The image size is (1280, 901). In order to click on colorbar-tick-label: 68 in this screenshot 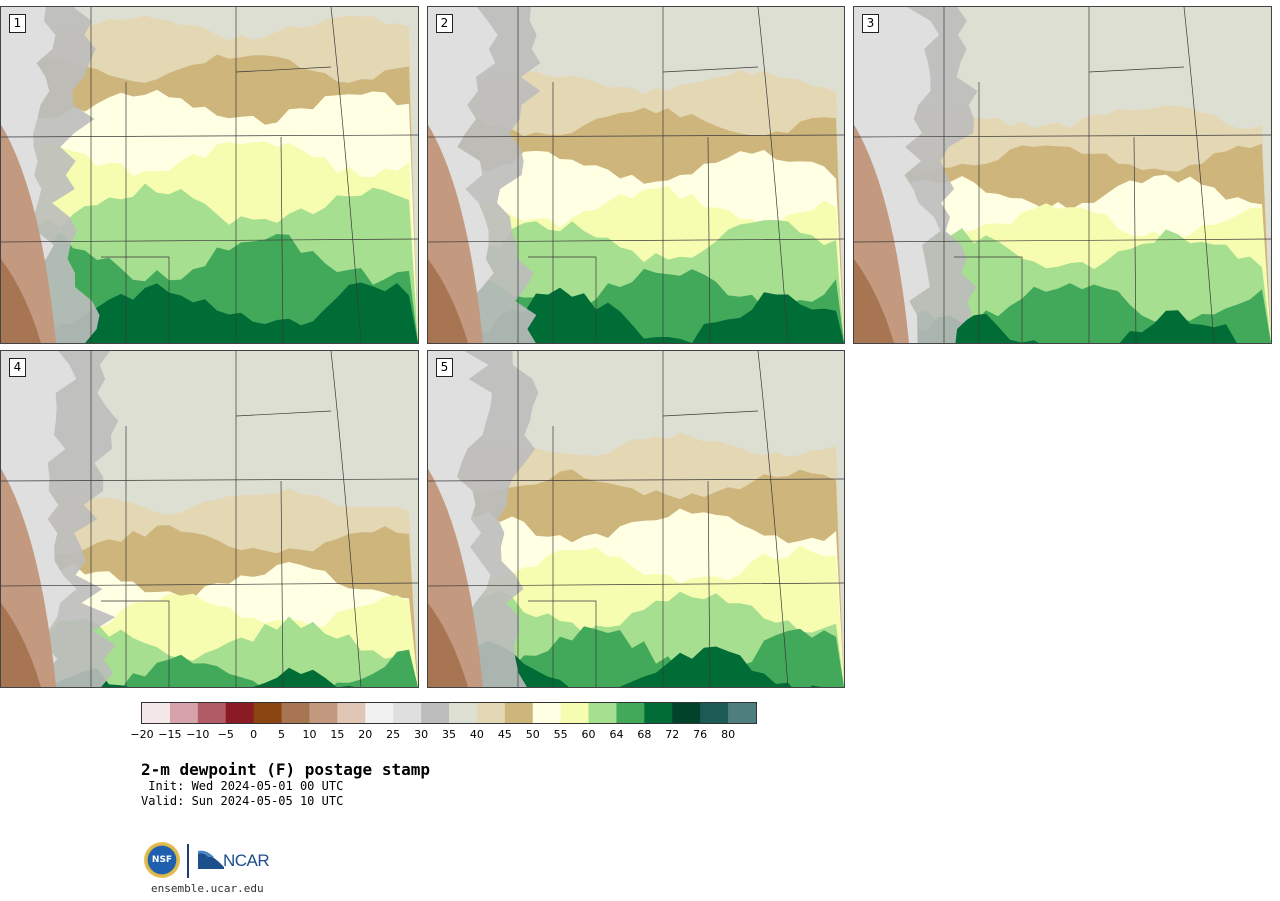, I will do `click(644, 734)`.